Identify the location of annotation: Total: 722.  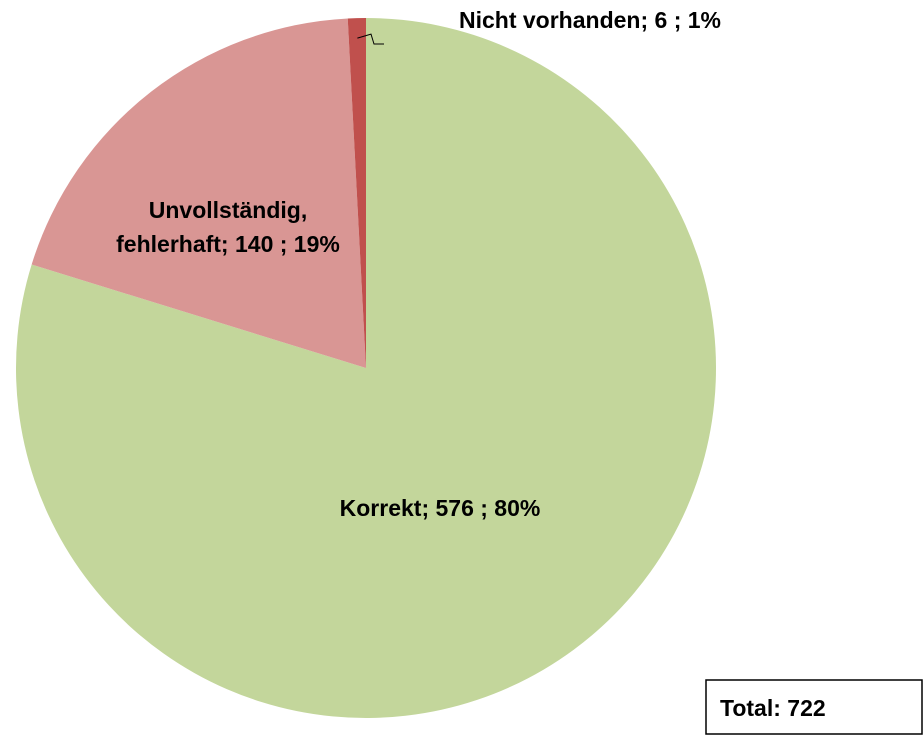
(773, 708).